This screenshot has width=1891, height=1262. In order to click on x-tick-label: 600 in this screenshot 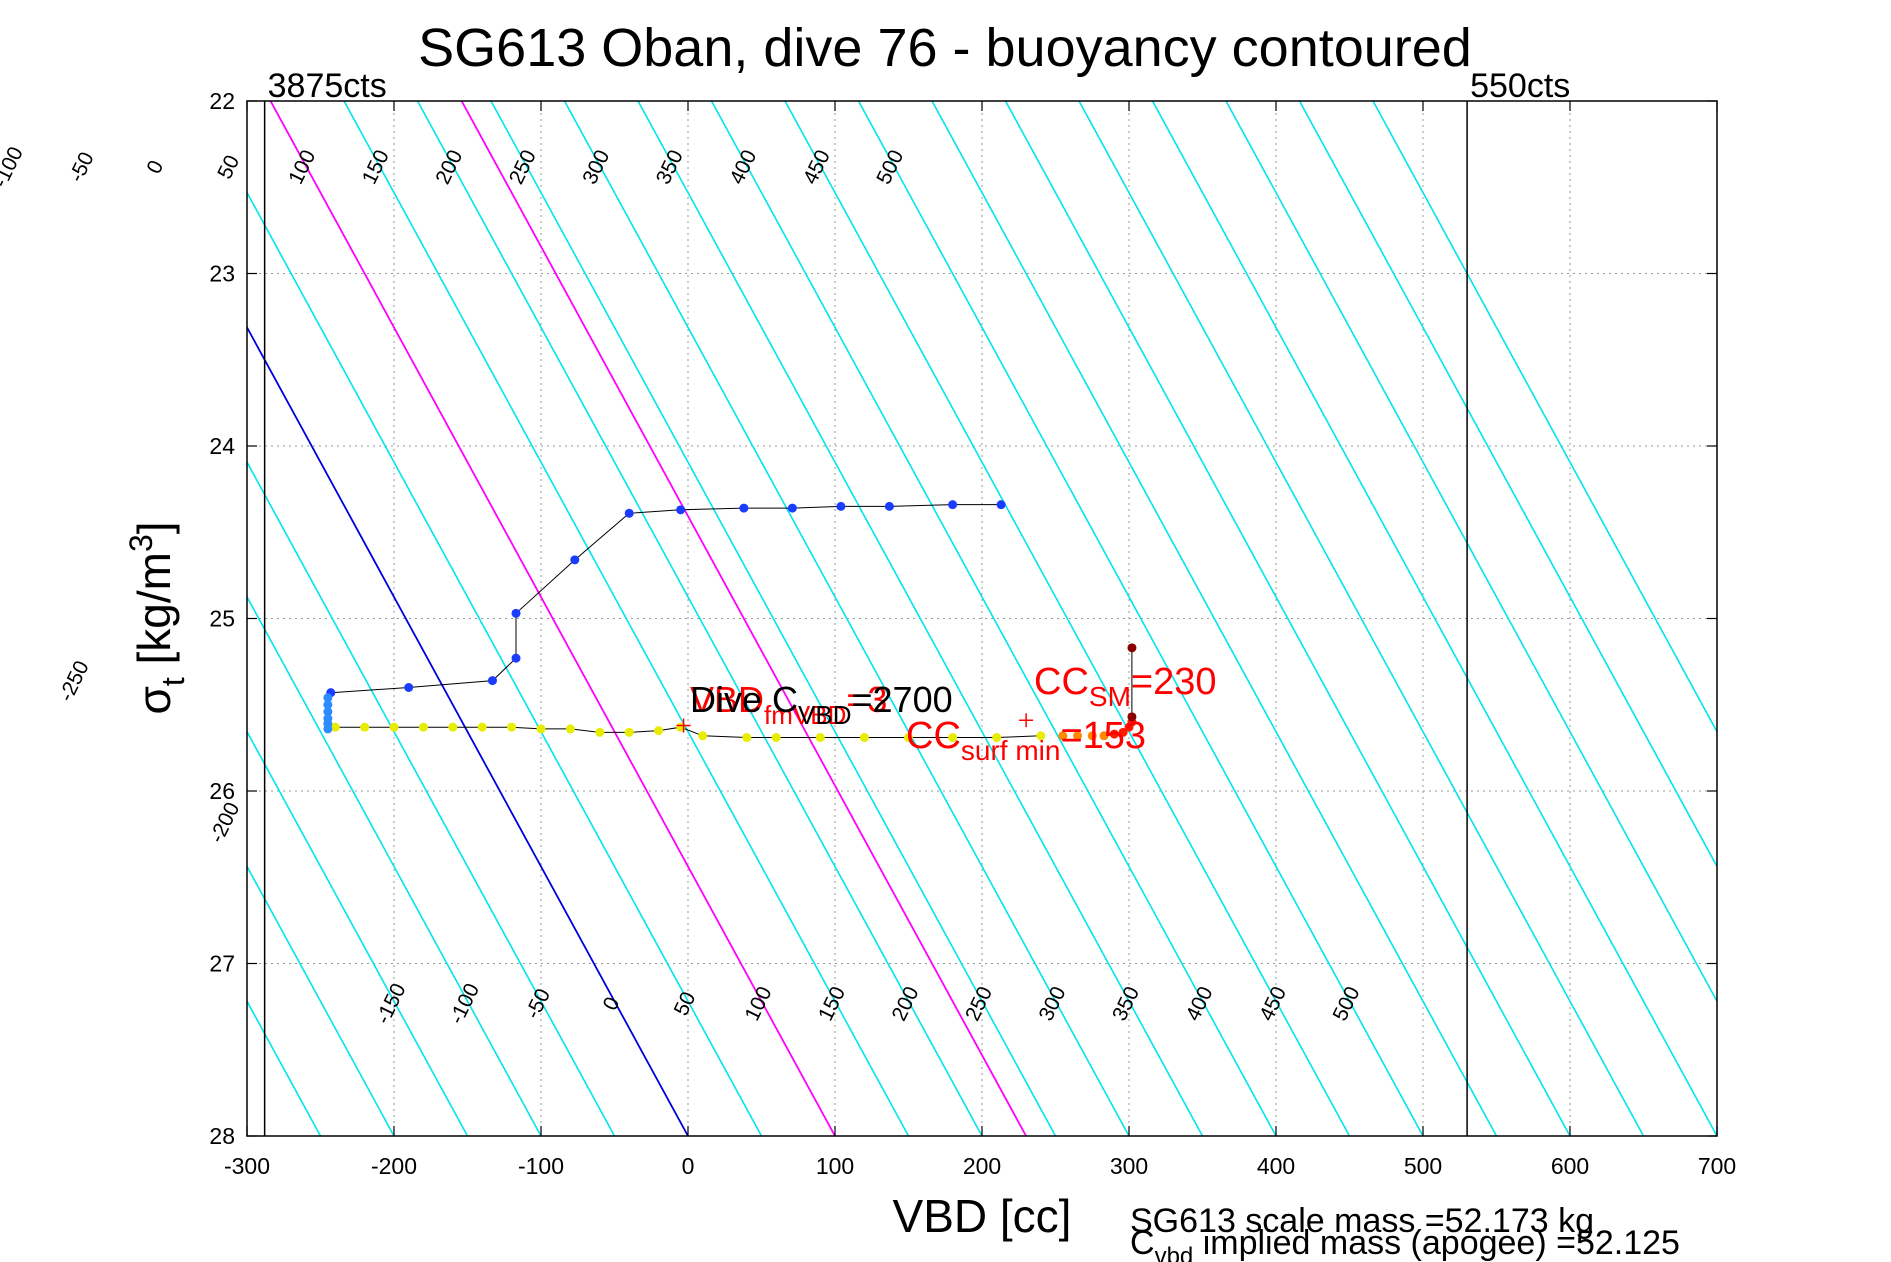, I will do `click(1570, 1166)`.